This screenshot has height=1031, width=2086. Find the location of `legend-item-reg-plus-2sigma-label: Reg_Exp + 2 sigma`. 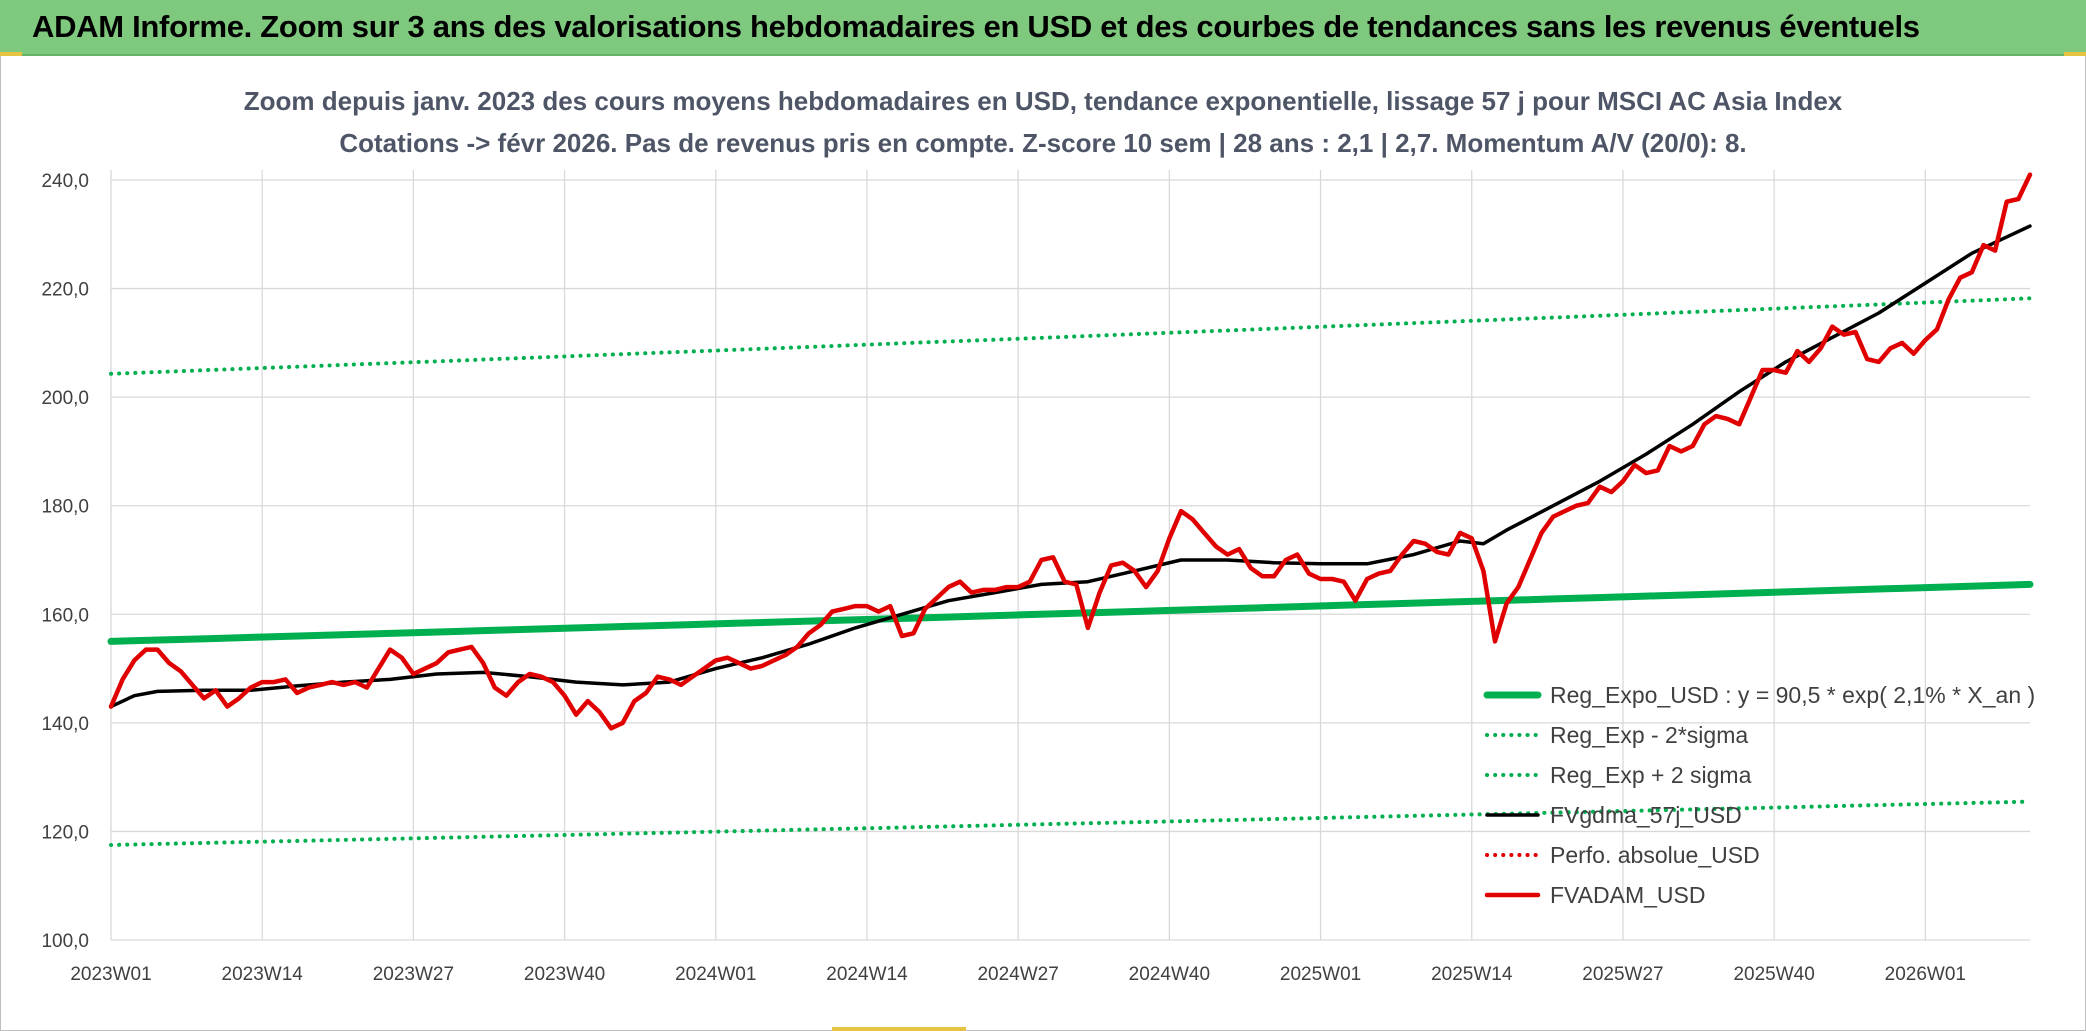

legend-item-reg-plus-2sigma-label: Reg_Exp + 2 sigma is located at coordinates (1651, 775).